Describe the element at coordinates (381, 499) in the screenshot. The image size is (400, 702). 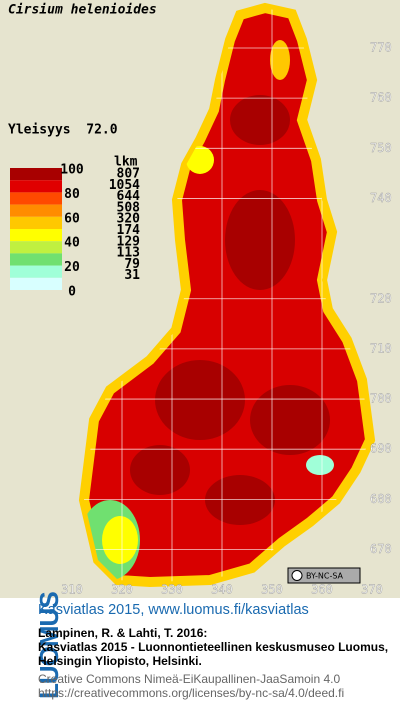
I see `northing-label: 680` at that location.